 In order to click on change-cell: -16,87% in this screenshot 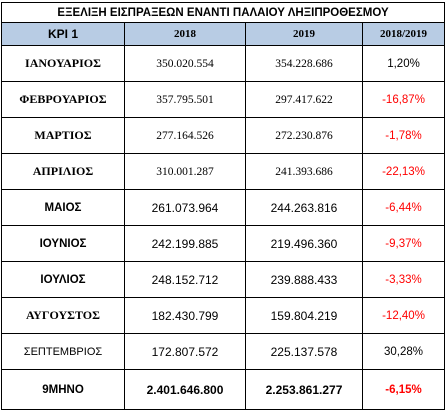, I will do `click(403, 99)`.